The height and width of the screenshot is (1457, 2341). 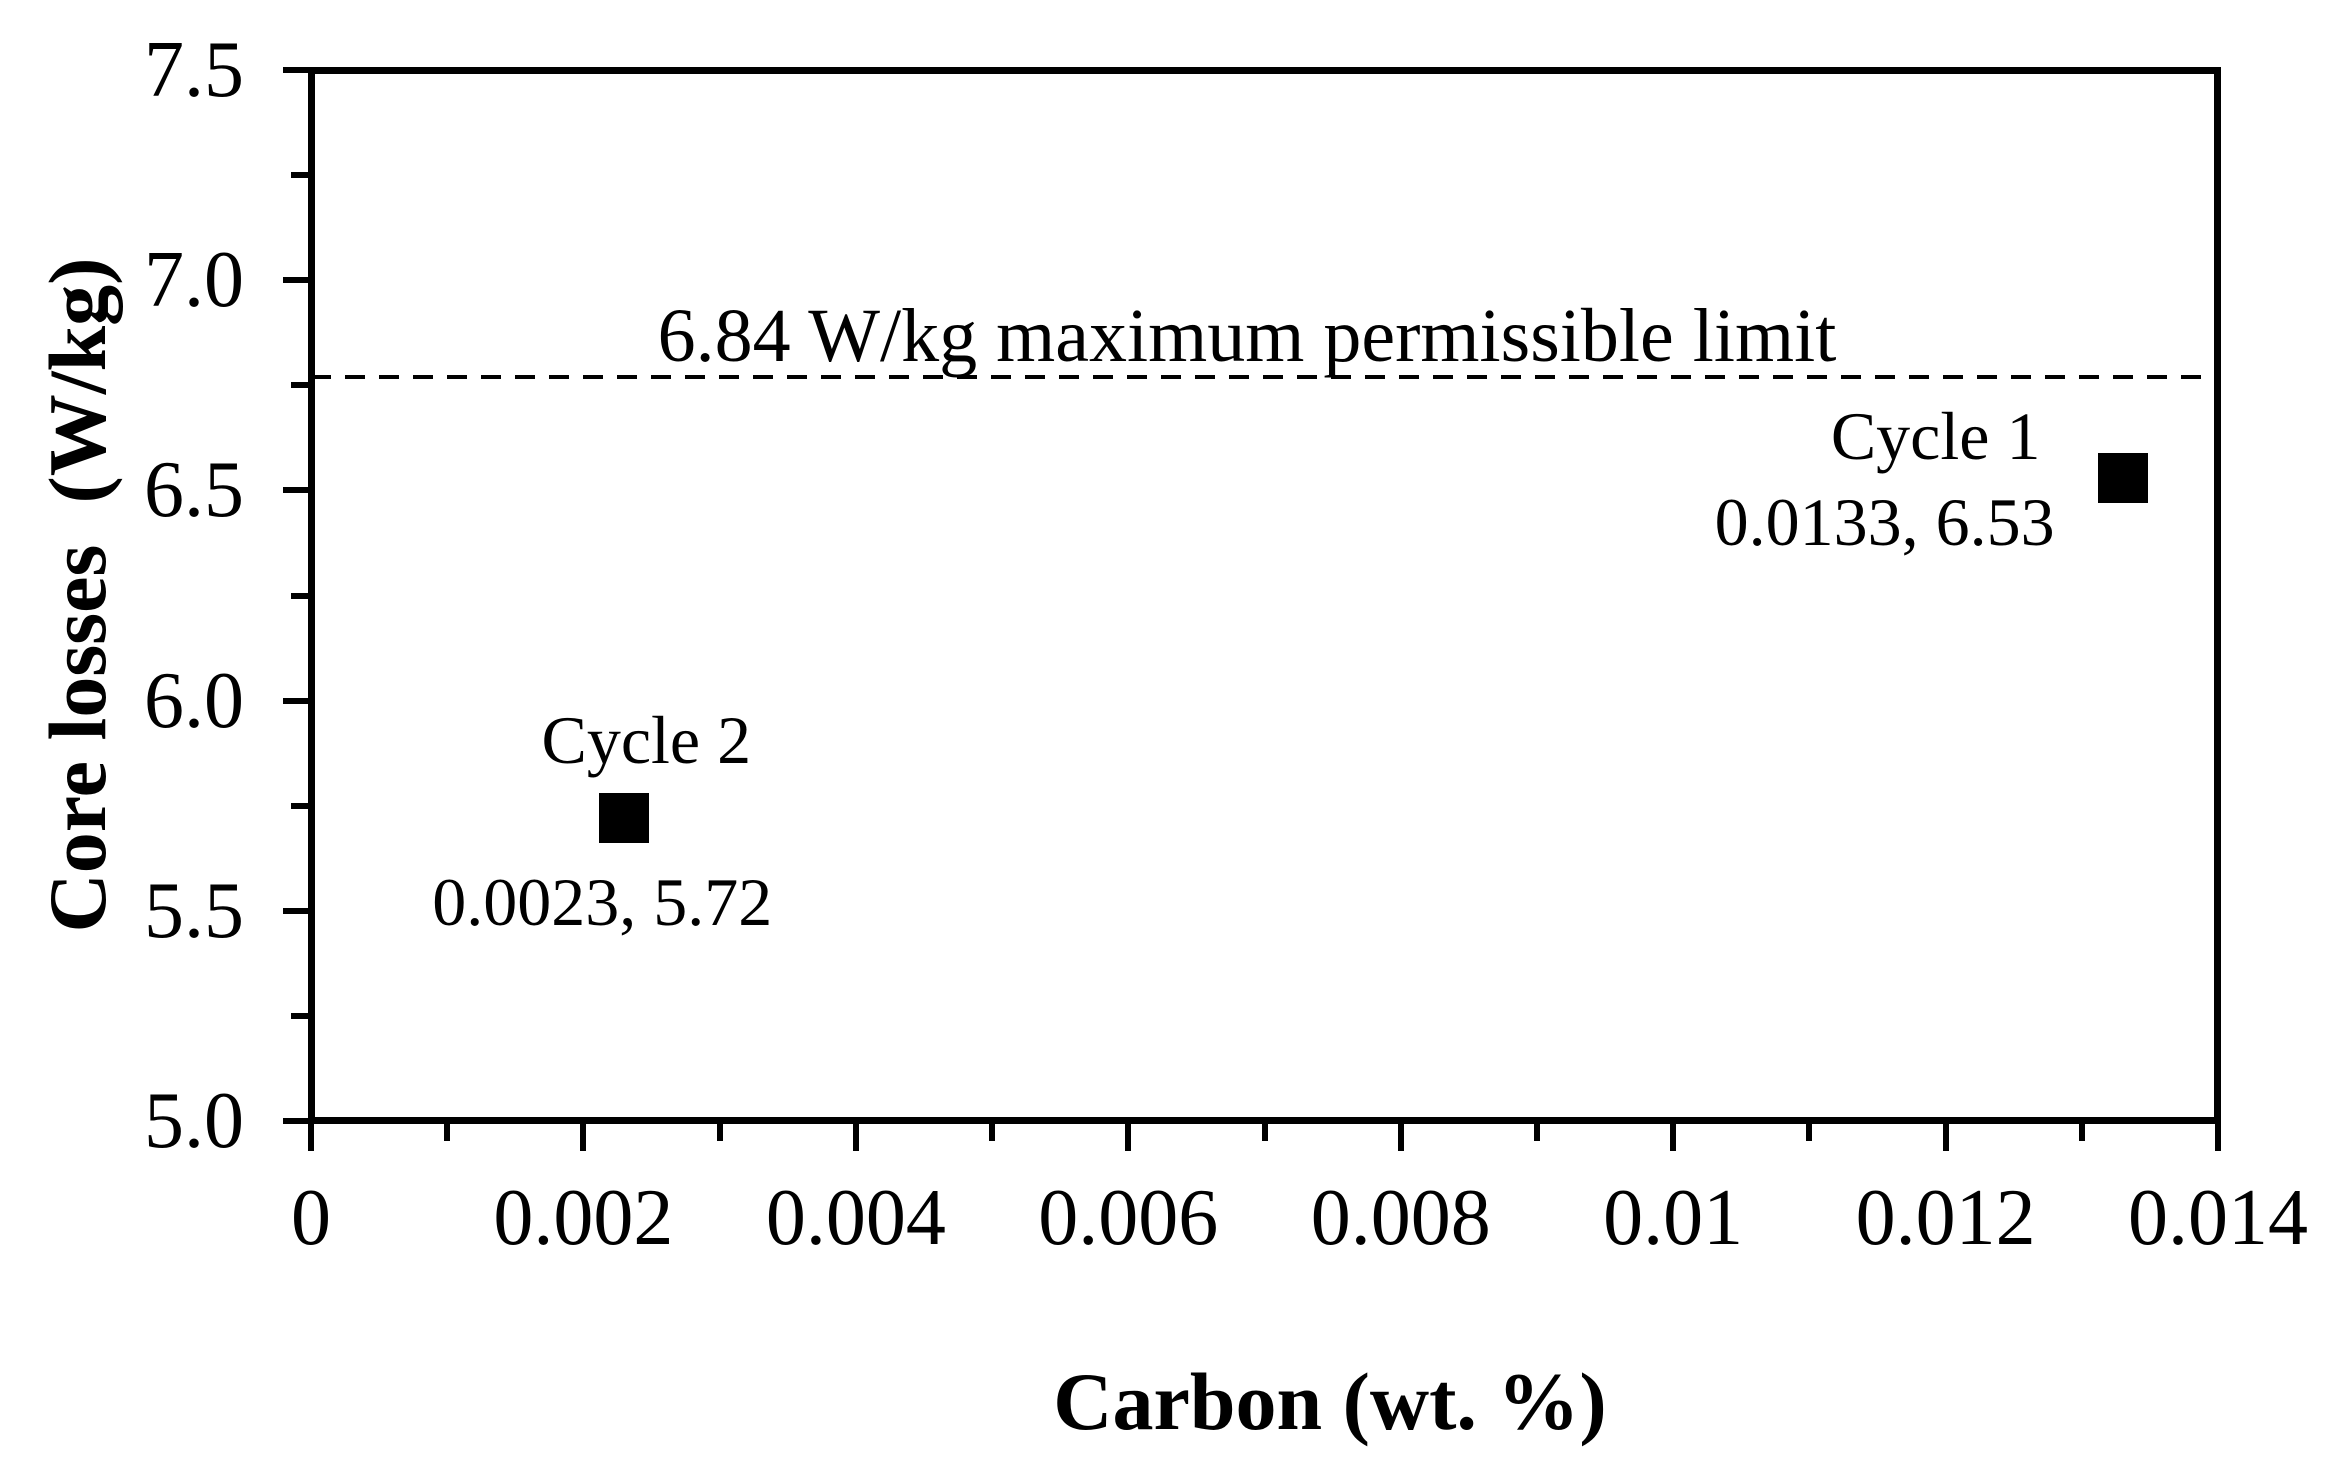 What do you see at coordinates (77, 595) in the screenshot?
I see `y-axis-title: Core losses (W/kg)` at bounding box center [77, 595].